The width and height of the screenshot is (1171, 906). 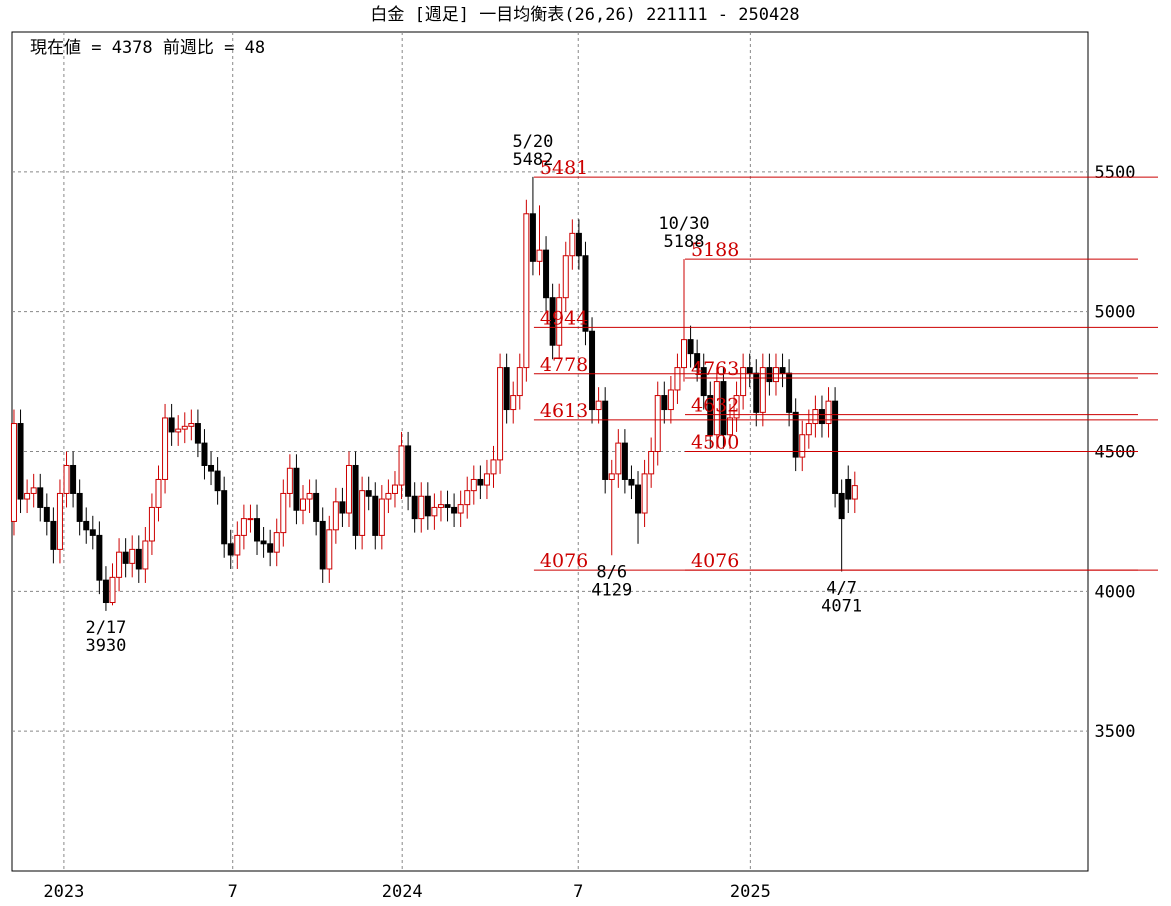 What do you see at coordinates (532, 142) in the screenshot?
I see `annotation-date: 5/20` at bounding box center [532, 142].